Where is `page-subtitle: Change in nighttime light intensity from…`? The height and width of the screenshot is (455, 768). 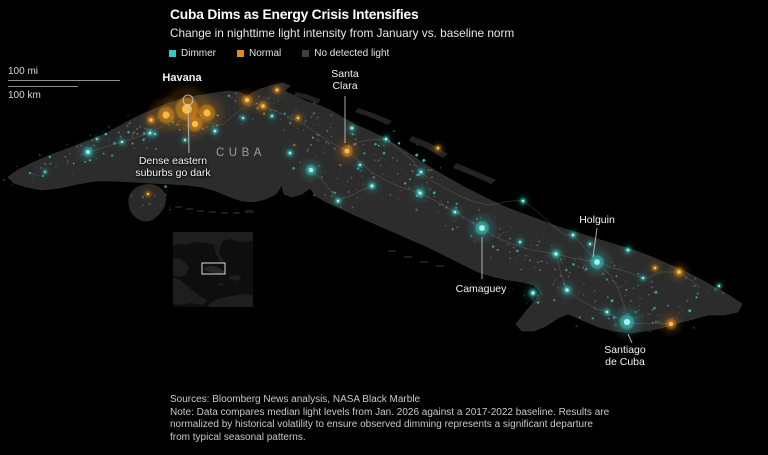
page-subtitle: Change in nighttime light intensity from… is located at coordinates (342, 33).